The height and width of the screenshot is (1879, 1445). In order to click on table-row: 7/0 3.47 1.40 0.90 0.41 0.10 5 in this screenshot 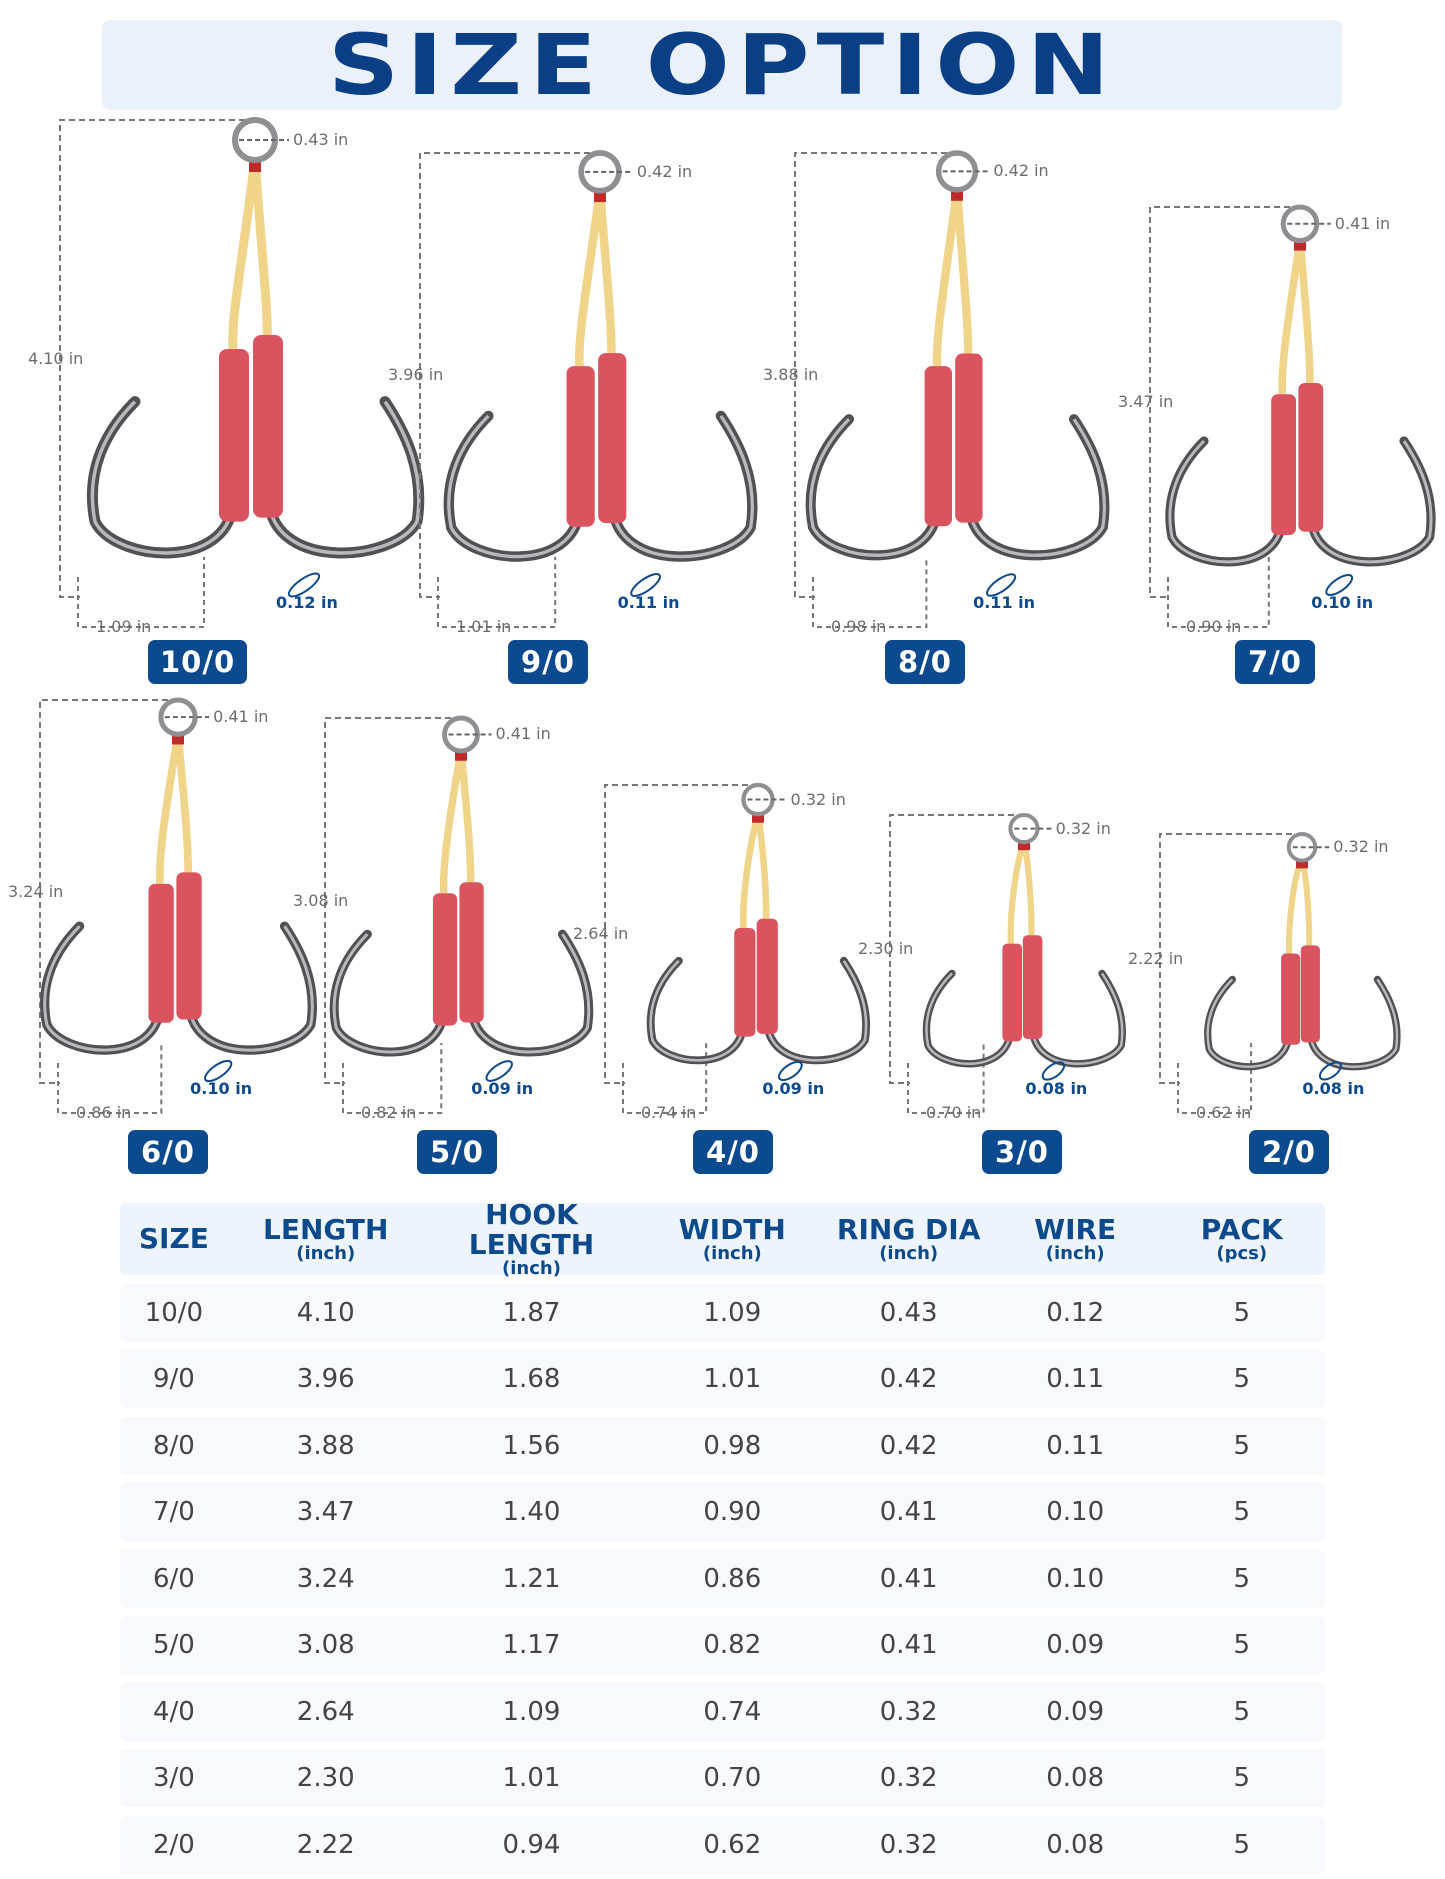, I will do `click(722, 1512)`.